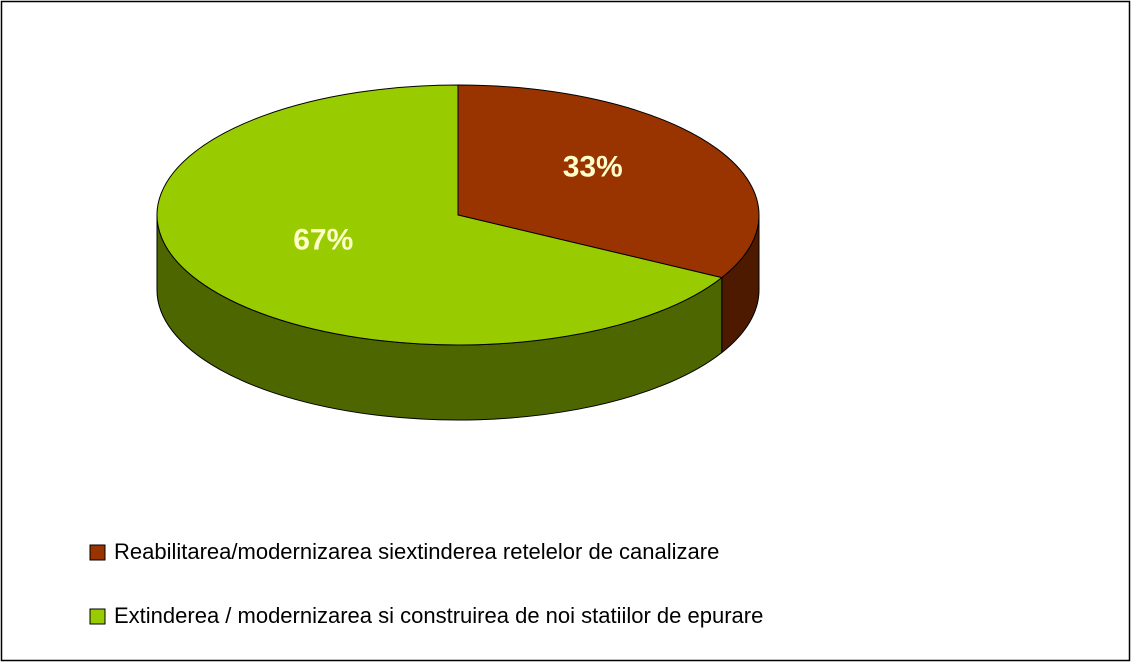 Image resolution: width=1131 pixels, height=662 pixels. Describe the element at coordinates (323, 239) in the screenshot. I see `data-label: 67%` at that location.